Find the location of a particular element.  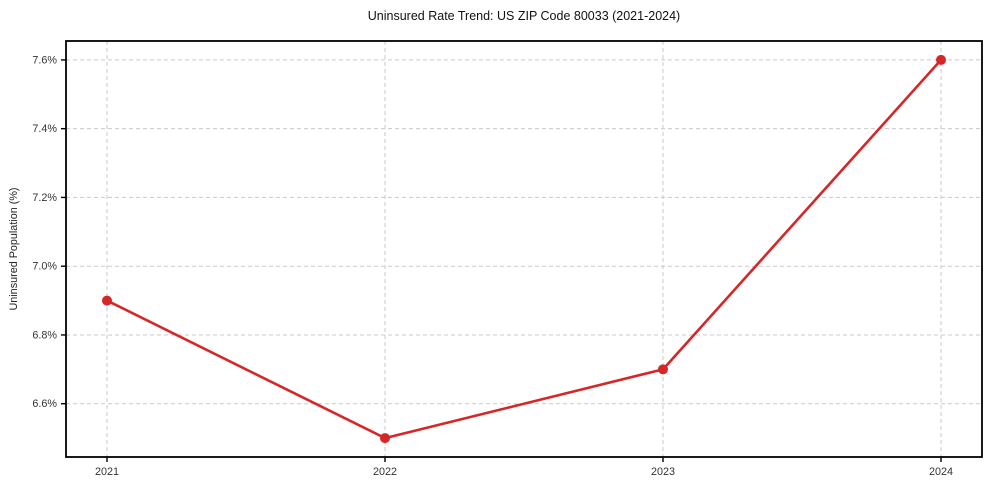

x-tick-label: 2021 is located at coordinates (107, 472).